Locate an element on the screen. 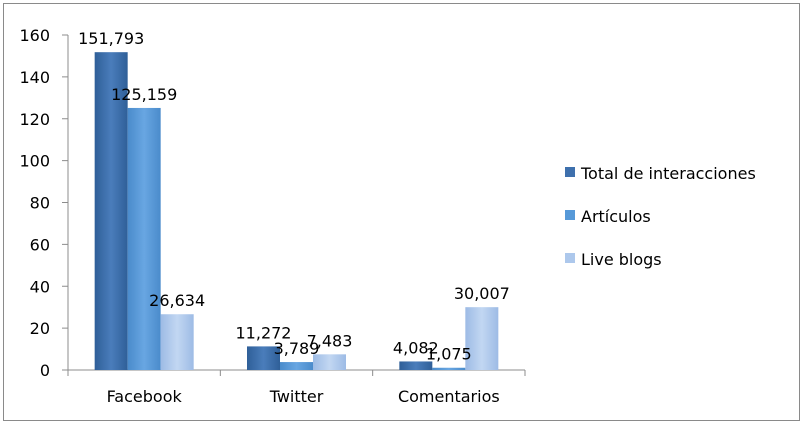  y-tick-label: 40 is located at coordinates (40, 286).